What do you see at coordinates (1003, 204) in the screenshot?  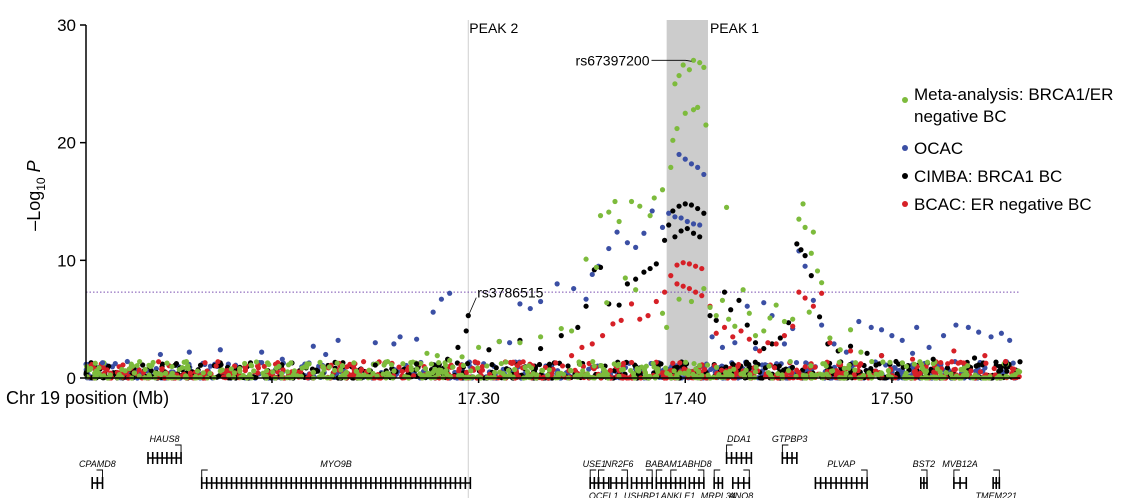 I see `legend-label: BCAC: ER negative BC` at bounding box center [1003, 204].